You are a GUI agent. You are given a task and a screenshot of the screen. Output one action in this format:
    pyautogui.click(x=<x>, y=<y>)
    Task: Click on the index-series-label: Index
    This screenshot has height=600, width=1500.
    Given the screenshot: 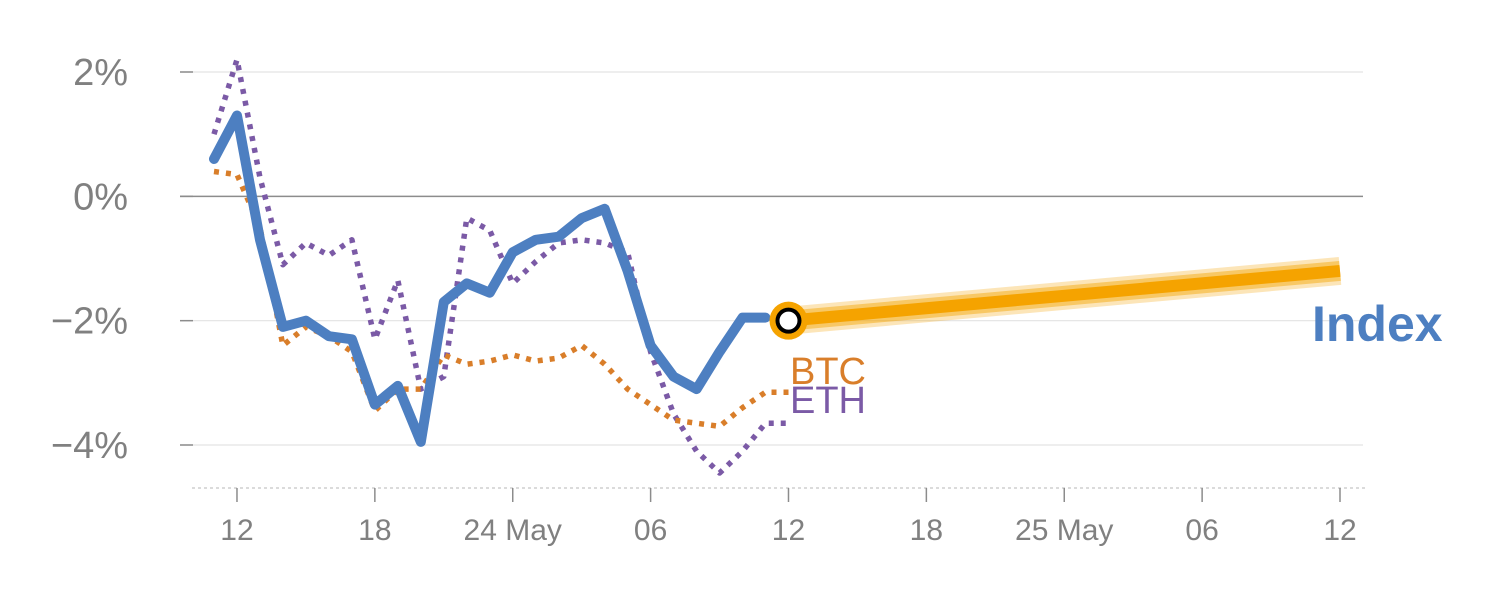 What is the action you would take?
    pyautogui.click(x=1377, y=324)
    